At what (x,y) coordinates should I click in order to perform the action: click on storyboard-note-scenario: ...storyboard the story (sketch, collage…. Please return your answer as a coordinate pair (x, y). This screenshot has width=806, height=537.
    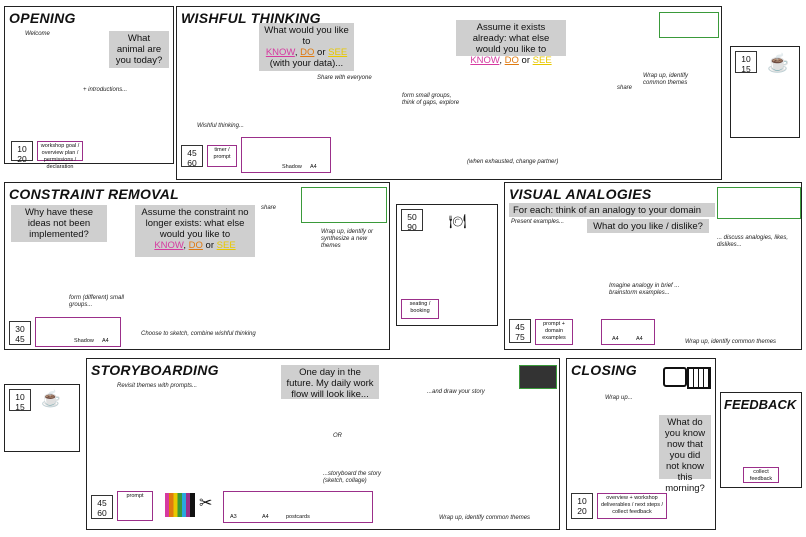
    Looking at the image, I should click on (352, 477).